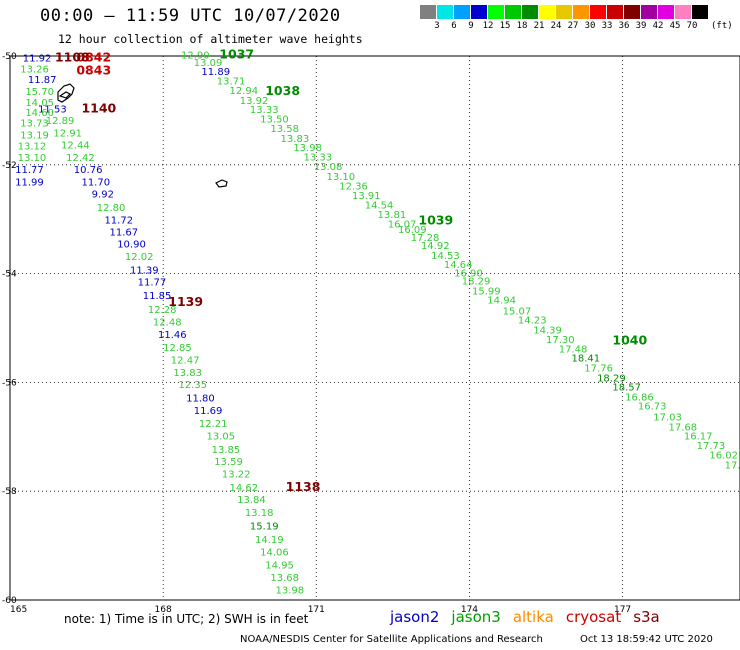 Image resolution: width=740 pixels, height=650 pixels. I want to click on swh-observation: 17.76, so click(598, 369).